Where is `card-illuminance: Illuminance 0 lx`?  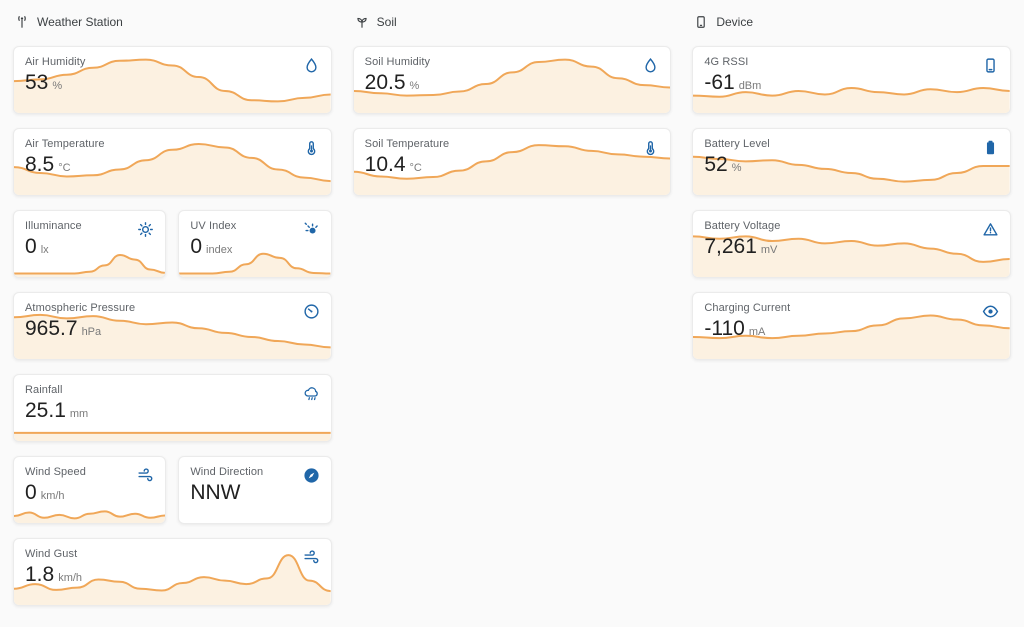
card-illuminance: Illuminance 0 lx is located at coordinates (90, 244).